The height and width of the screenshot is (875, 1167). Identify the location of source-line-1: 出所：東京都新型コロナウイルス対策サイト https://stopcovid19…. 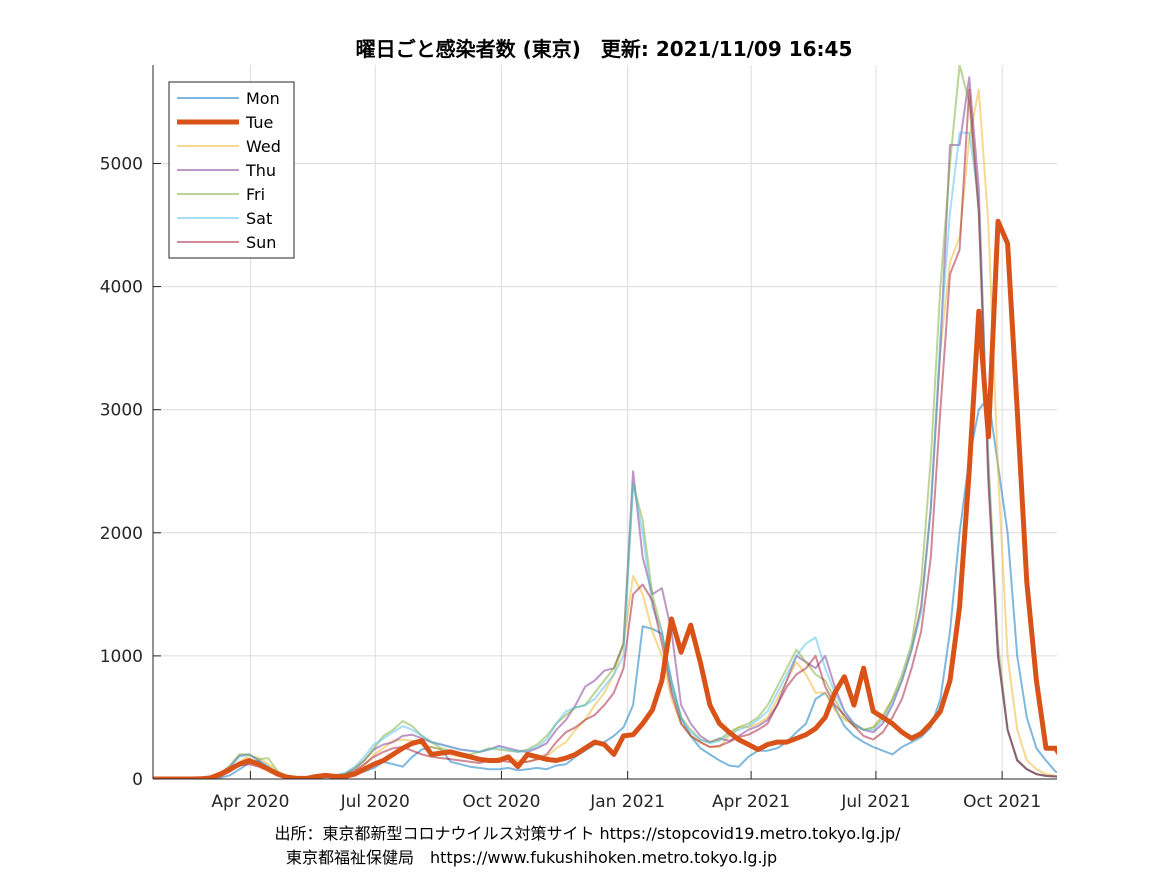
(587, 833).